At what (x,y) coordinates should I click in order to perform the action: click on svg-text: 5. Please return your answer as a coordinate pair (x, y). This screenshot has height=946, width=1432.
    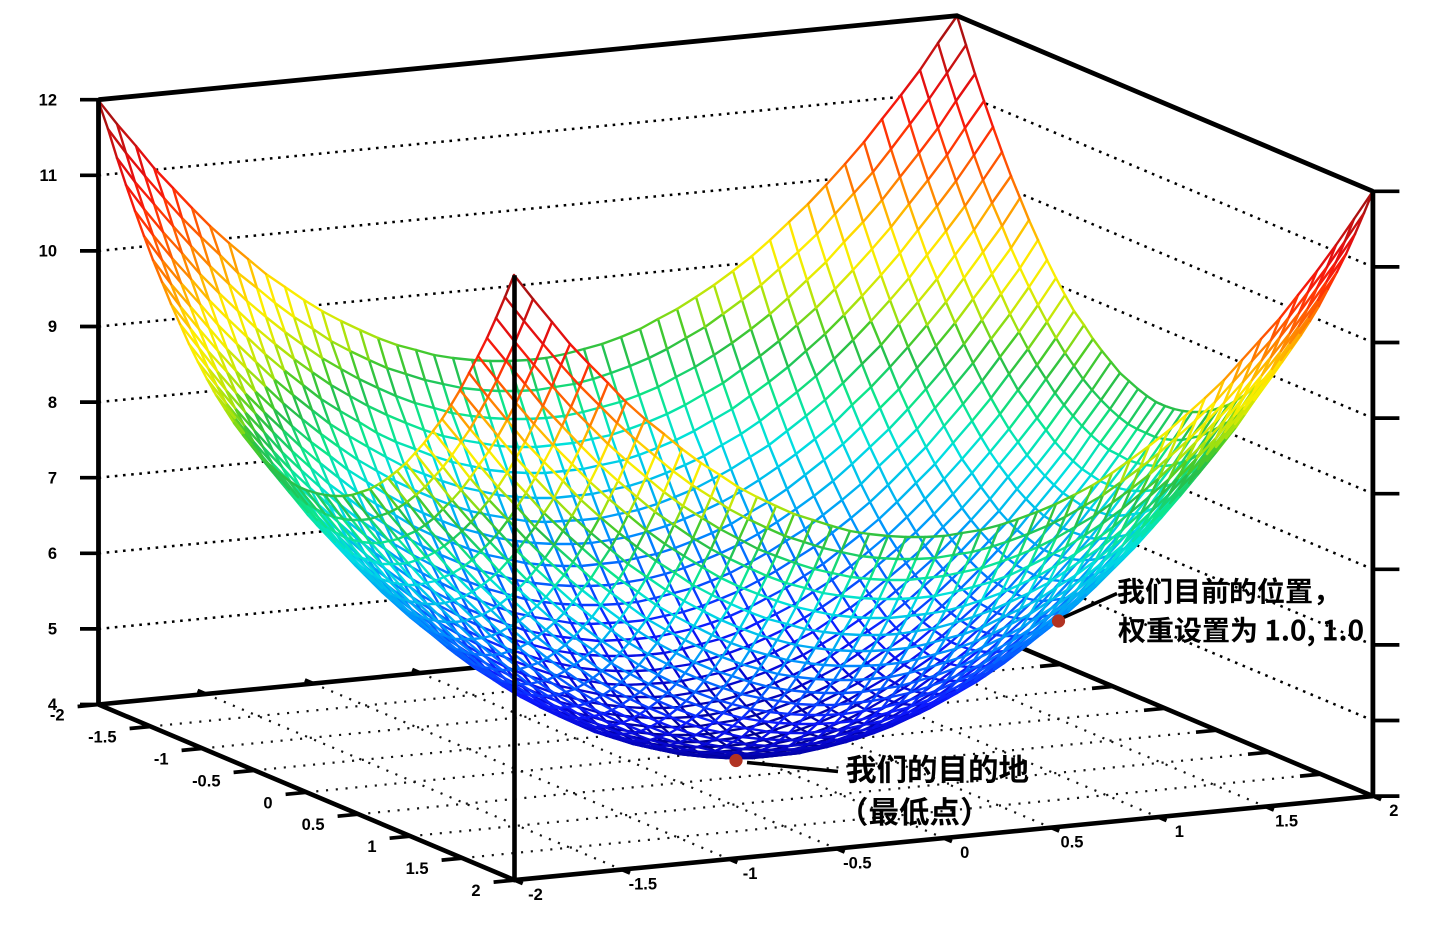
    Looking at the image, I should click on (52, 630).